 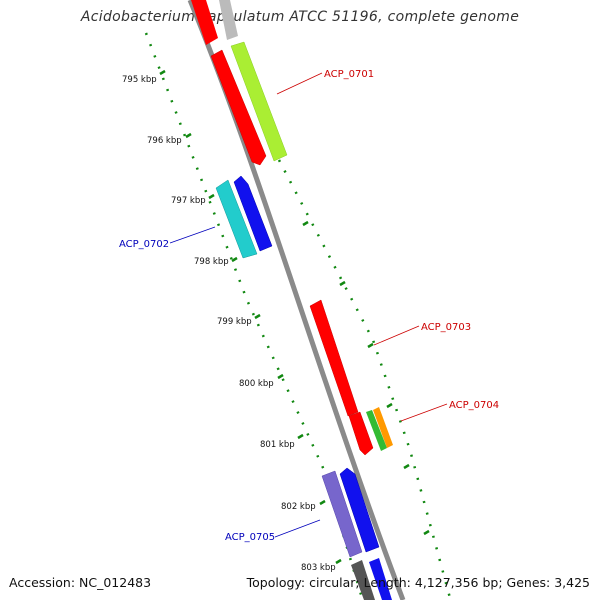 What do you see at coordinates (318, 568) in the screenshot?
I see `tick-label: 803 kbp` at bounding box center [318, 568].